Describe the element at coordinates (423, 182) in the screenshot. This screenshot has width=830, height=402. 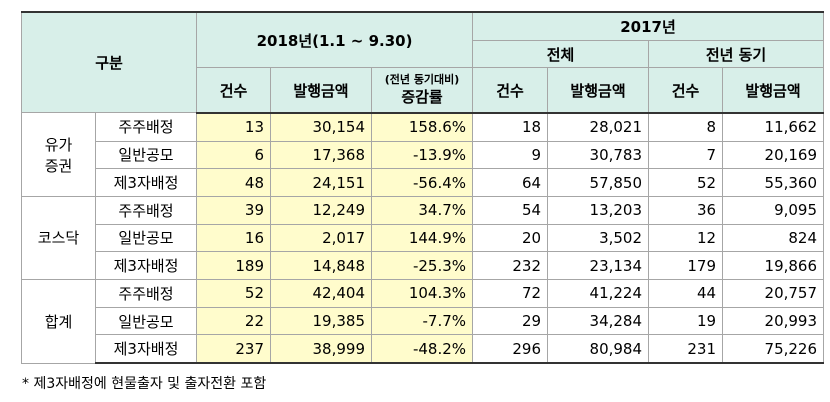
I see `table-row: 제3자배정 48 24,151 -56.4% 64 57,850 52 55,360` at that location.